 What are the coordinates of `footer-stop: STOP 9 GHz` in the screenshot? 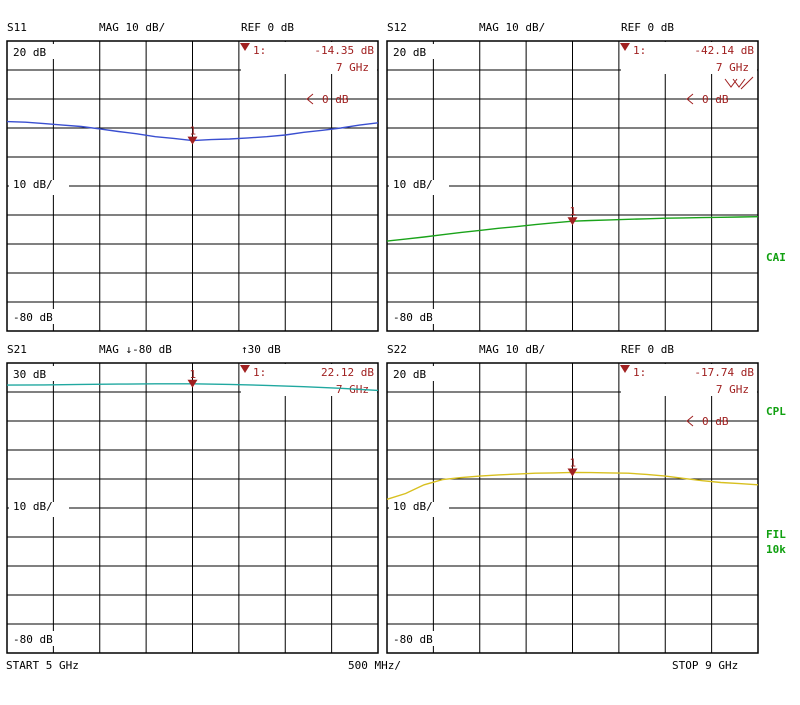 It's located at (705, 665).